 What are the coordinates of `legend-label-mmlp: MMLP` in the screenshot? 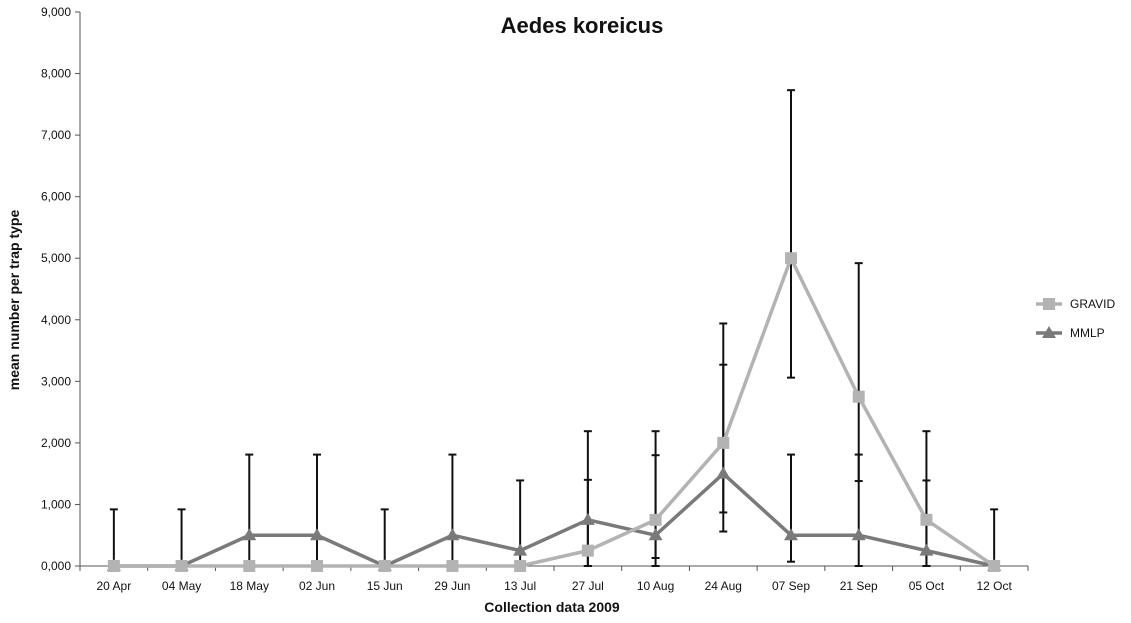 It's located at (1087, 333).